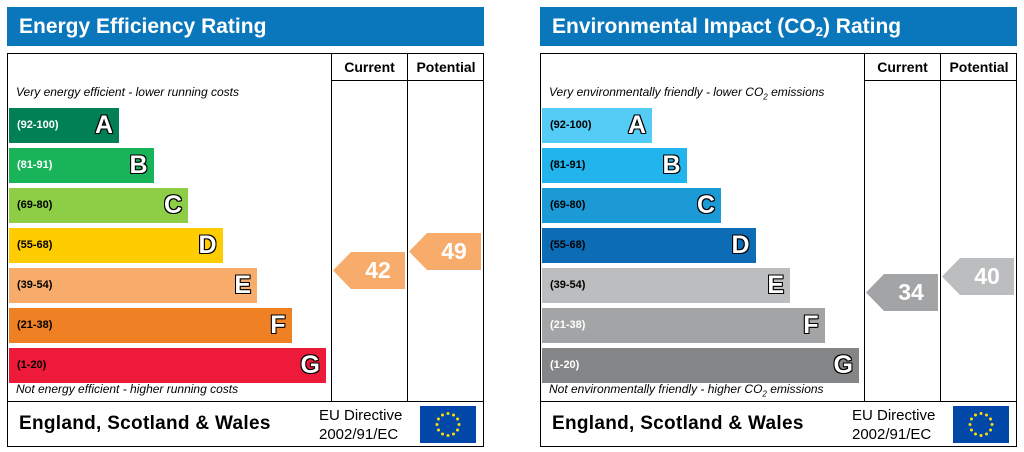 This screenshot has height=452, width=1024. What do you see at coordinates (245, 26) in the screenshot?
I see `energy-efficiency-title: Energy Efficiency Rating` at bounding box center [245, 26].